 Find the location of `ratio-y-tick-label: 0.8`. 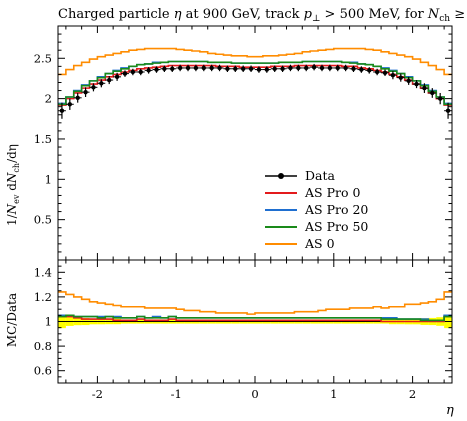

ratio-y-tick-label: 0.8 is located at coordinates (43, 346).